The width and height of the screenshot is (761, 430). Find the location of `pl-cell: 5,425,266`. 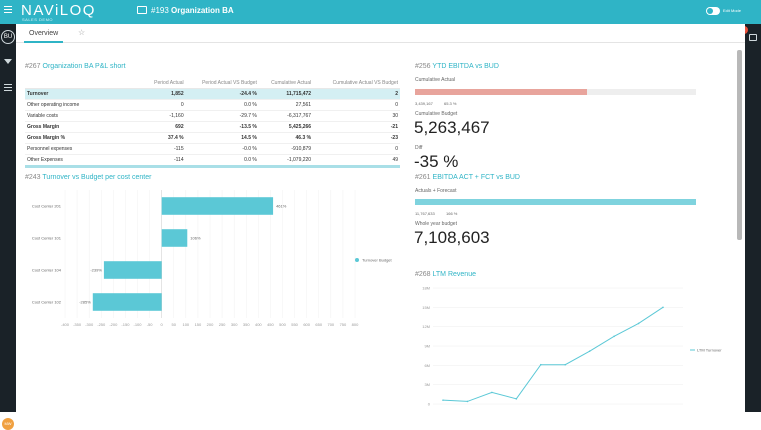

pl-cell: 5,425,266 is located at coordinates (286, 127).